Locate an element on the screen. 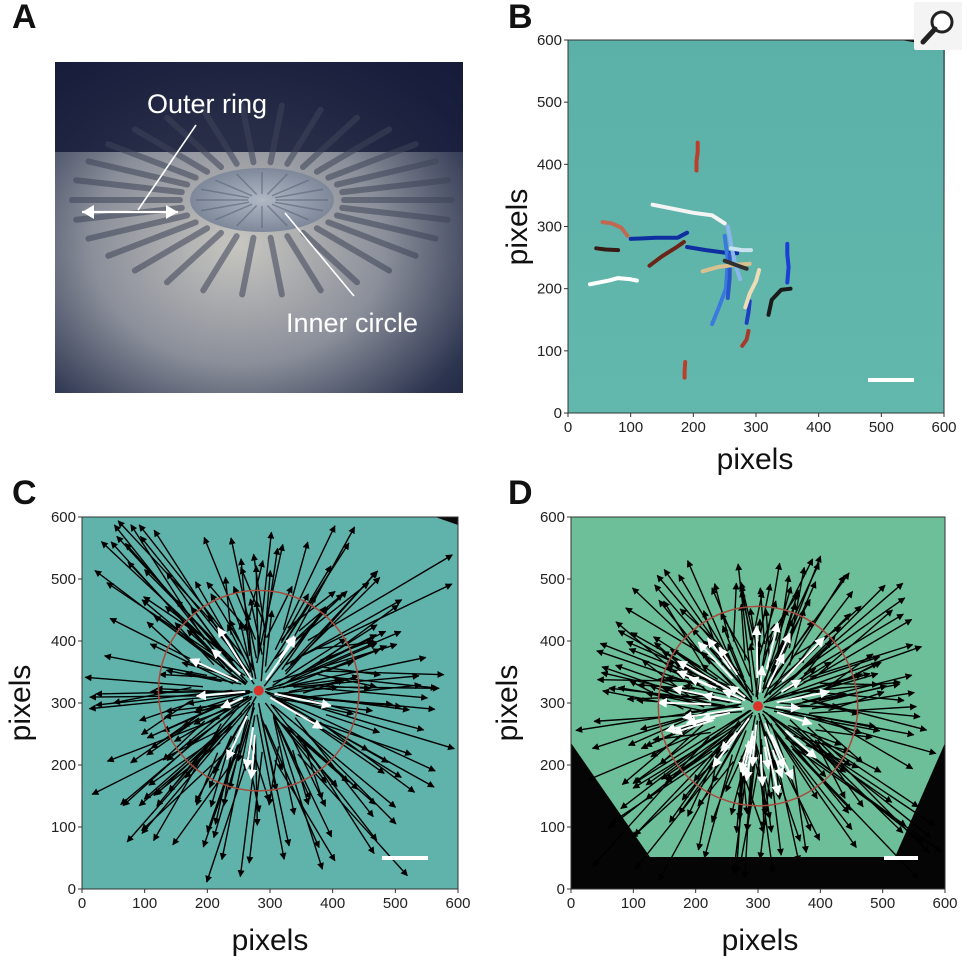  panel-letter-a: A is located at coordinates (24, 18).